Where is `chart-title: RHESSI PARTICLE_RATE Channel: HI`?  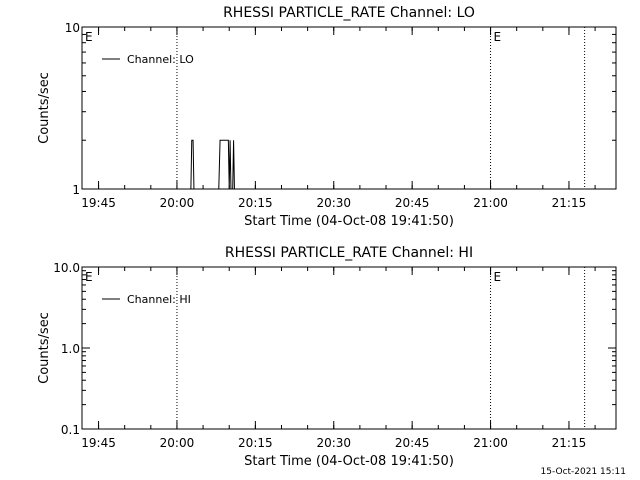
chart-title: RHESSI PARTICLE_RATE Channel: HI is located at coordinates (349, 253).